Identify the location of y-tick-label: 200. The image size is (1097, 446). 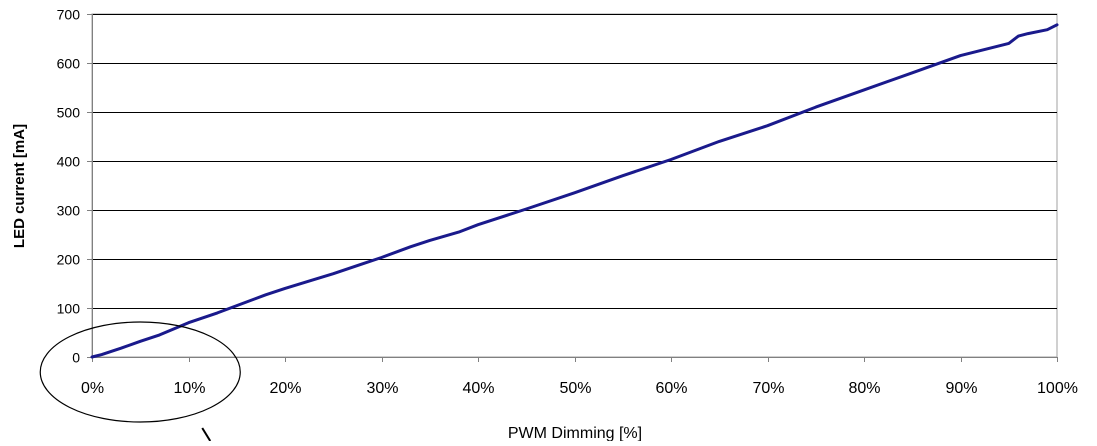
(69, 260).